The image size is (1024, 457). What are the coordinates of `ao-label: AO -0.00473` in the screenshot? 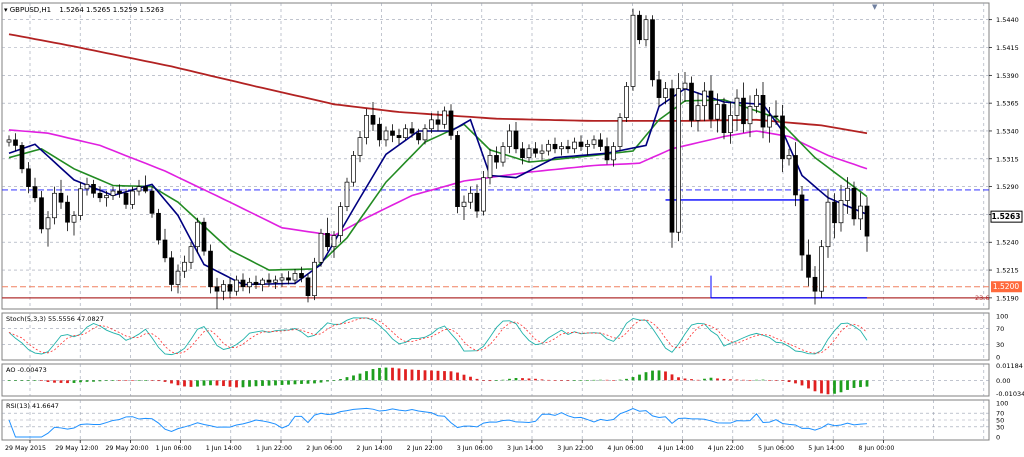 It's located at (26, 370).